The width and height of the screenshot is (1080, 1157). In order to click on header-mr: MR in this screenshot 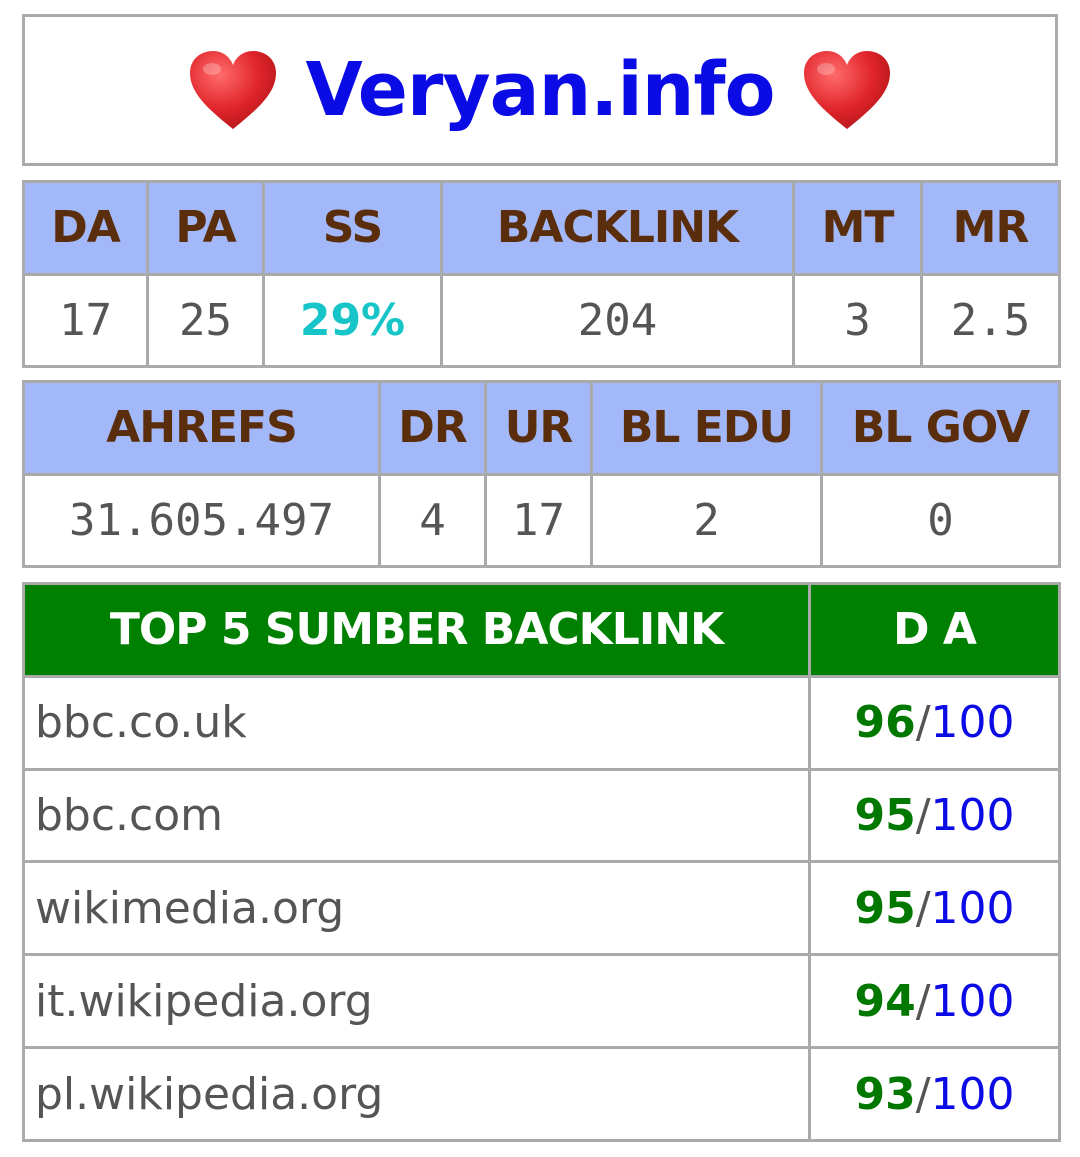, I will do `click(990, 228)`.